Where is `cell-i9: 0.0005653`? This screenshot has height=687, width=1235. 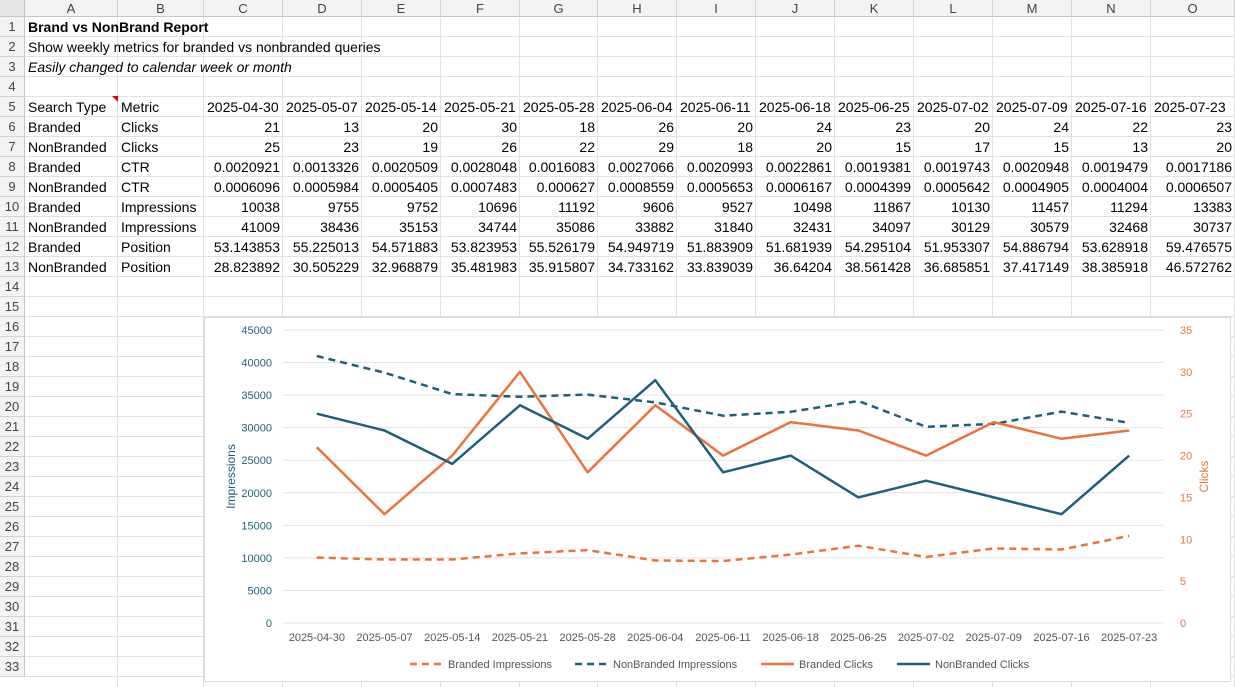
cell-i9: 0.0005653 is located at coordinates (719, 187).